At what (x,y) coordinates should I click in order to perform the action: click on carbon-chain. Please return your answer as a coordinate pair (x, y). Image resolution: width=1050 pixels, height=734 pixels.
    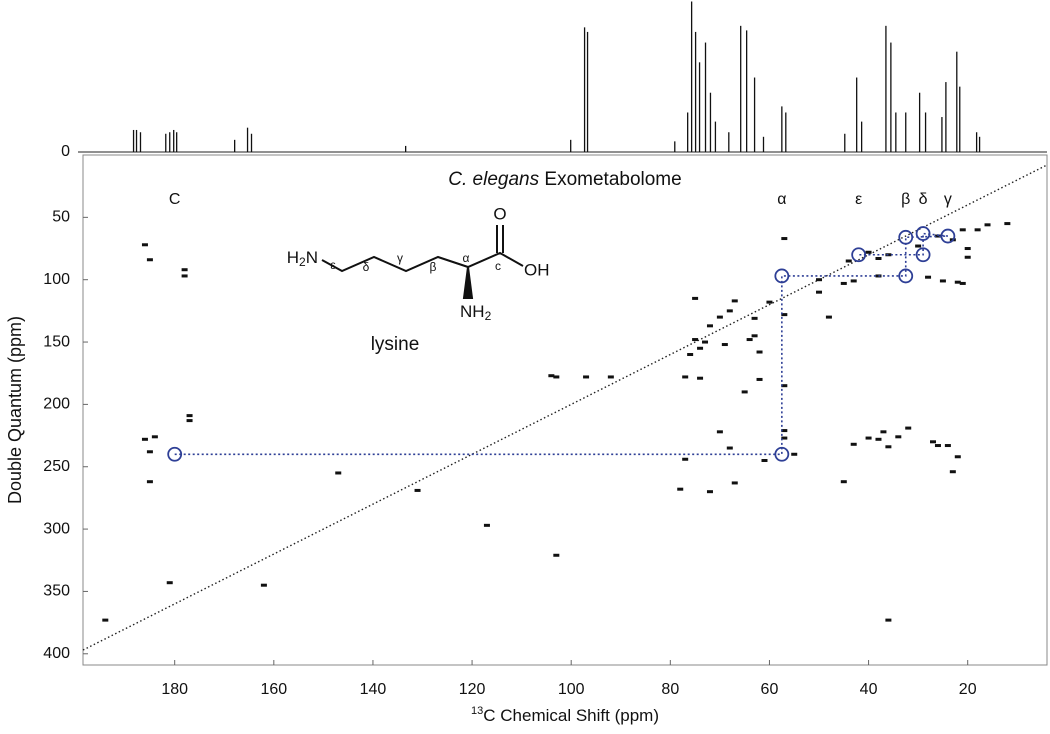
    Looking at the image, I should click on (422, 262).